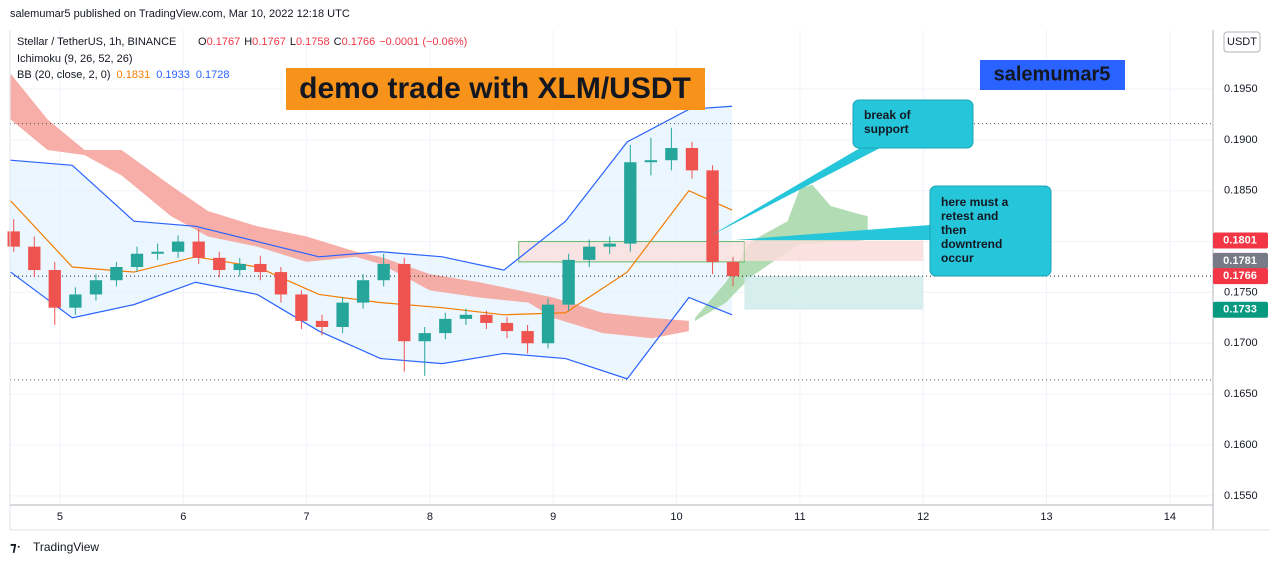 This screenshot has height=566, width=1280. Describe the element at coordinates (248, 42) in the screenshot. I see `ohlc-part: H` at that location.